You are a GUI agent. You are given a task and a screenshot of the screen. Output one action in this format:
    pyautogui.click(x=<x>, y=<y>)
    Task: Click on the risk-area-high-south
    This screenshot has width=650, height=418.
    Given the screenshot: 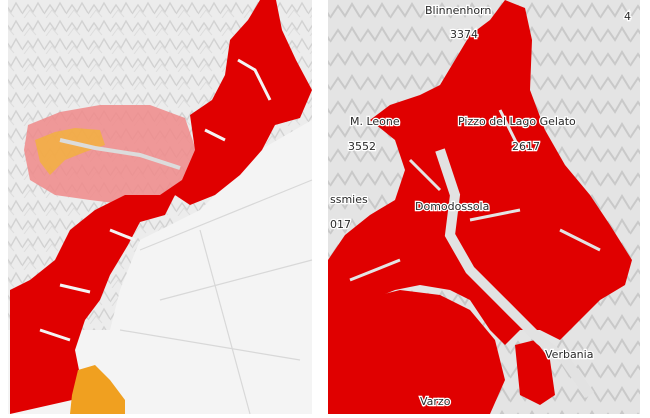 What is the action you would take?
    pyautogui.click(x=416, y=352)
    